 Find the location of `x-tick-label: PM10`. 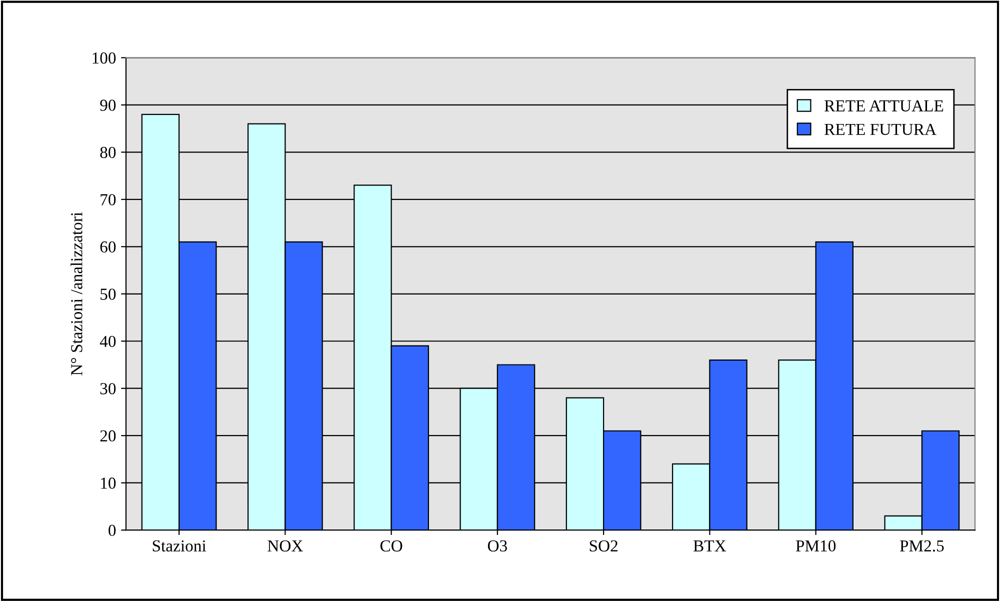

x-tick-label: PM10 is located at coordinates (816, 546).